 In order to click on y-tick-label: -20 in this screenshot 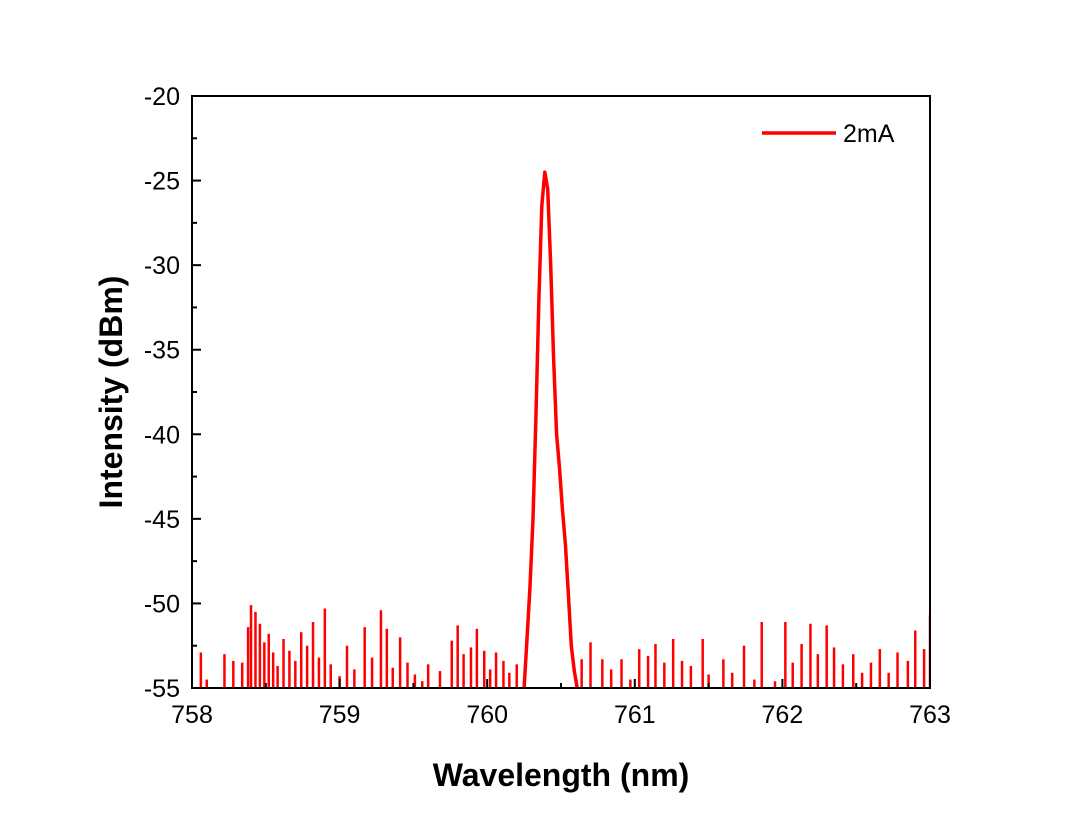, I will do `click(162, 97)`.